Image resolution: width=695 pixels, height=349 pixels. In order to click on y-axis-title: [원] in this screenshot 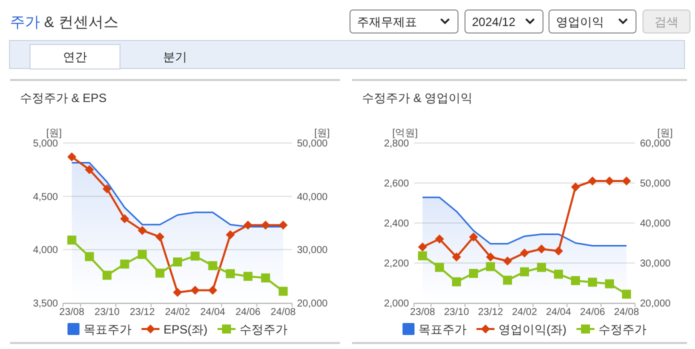, I will do `click(54, 133)`.